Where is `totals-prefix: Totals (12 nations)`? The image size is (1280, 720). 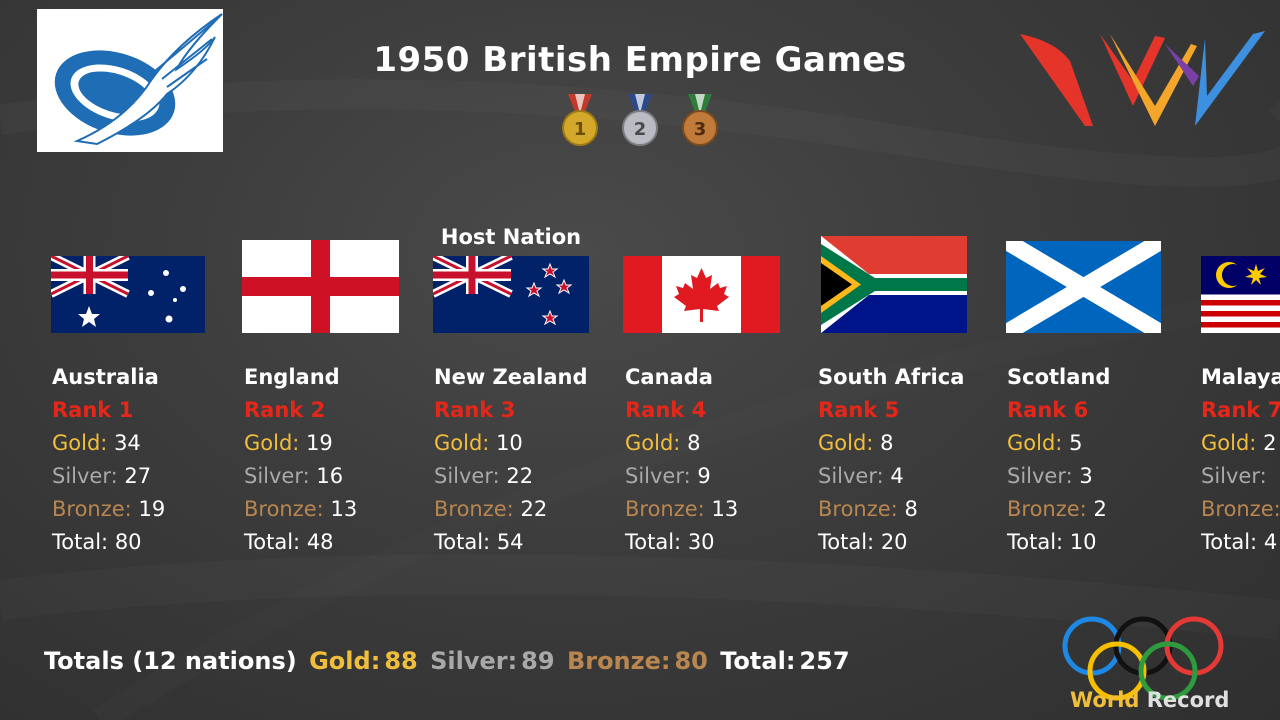
totals-prefix: Totals (12 nations) is located at coordinates (170, 661).